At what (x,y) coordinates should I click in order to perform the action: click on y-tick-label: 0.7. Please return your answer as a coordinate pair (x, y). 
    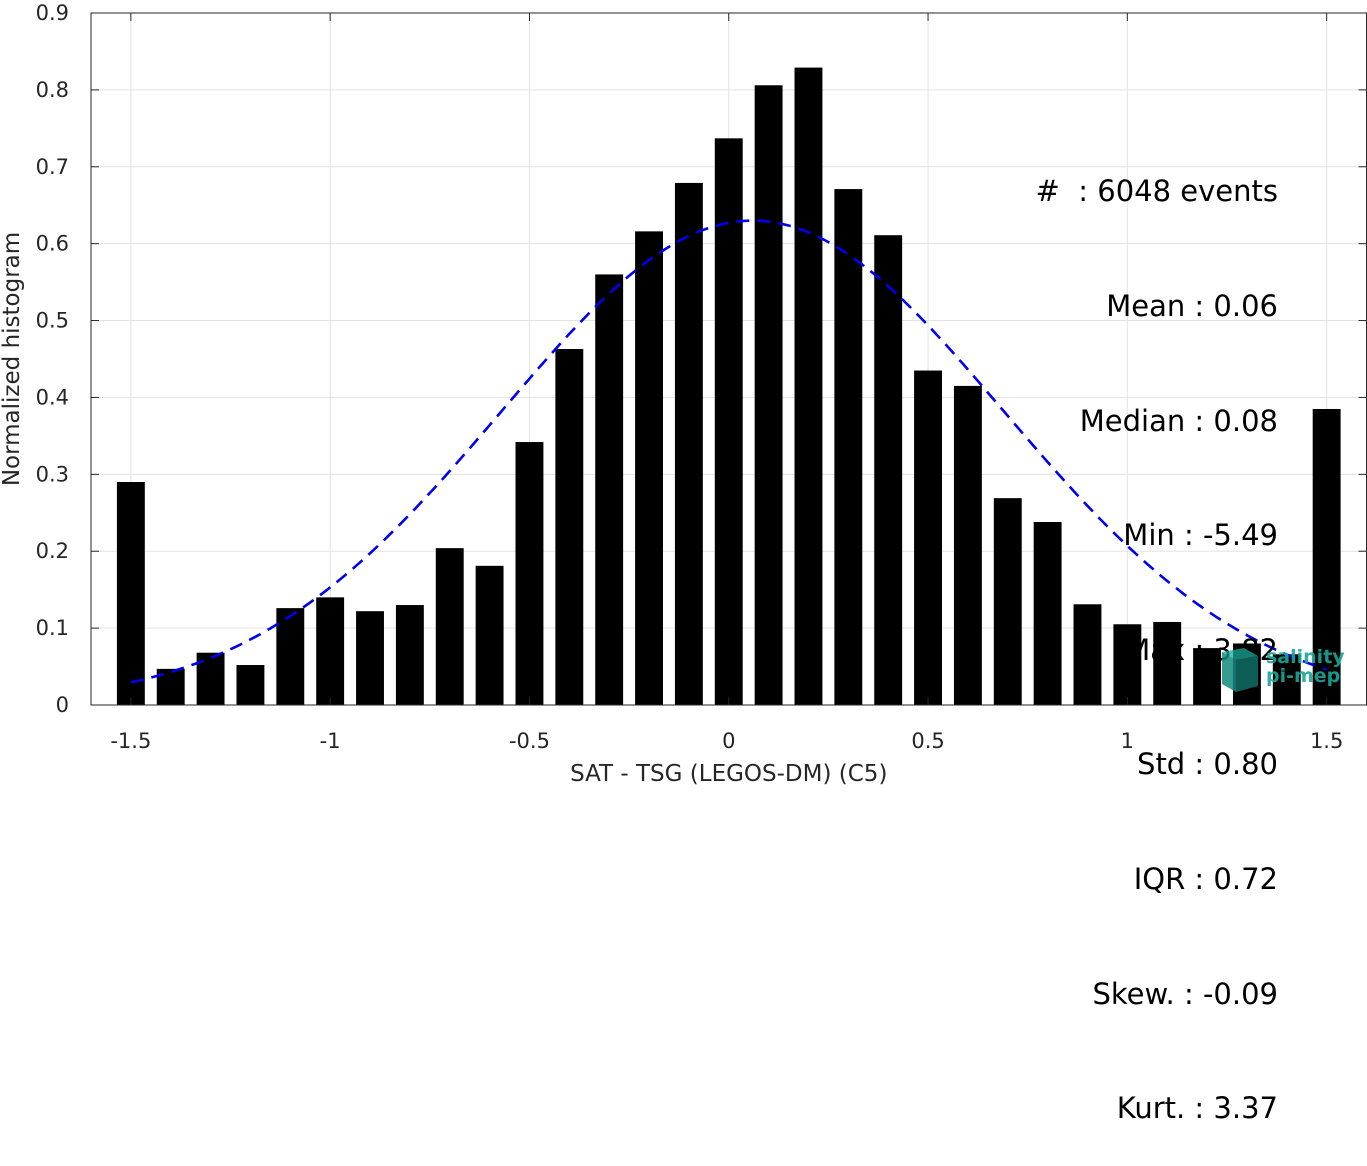
    Looking at the image, I should click on (52, 167).